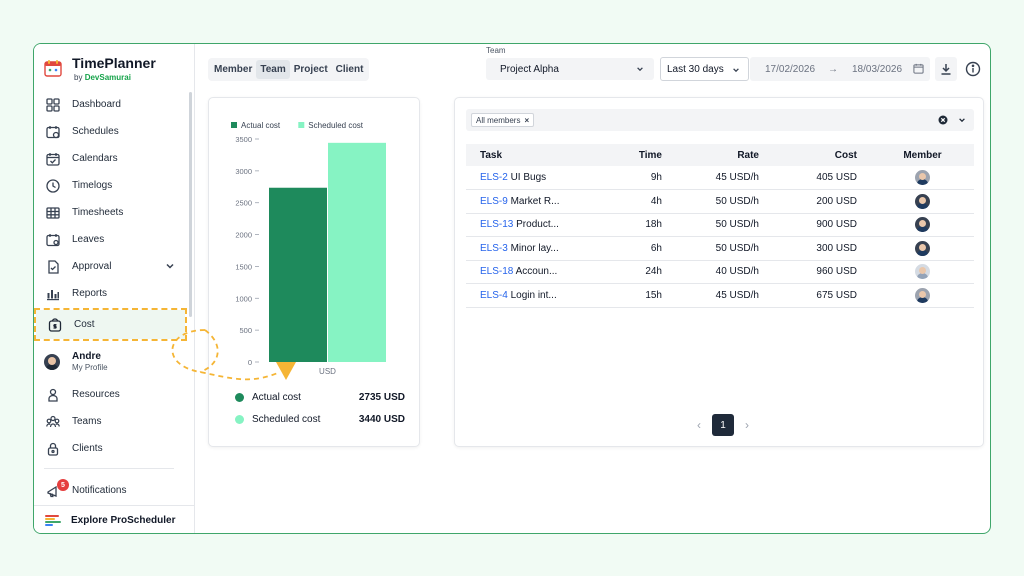  What do you see at coordinates (90, 293) in the screenshot?
I see `sidebar-item-label: Reports` at bounding box center [90, 293].